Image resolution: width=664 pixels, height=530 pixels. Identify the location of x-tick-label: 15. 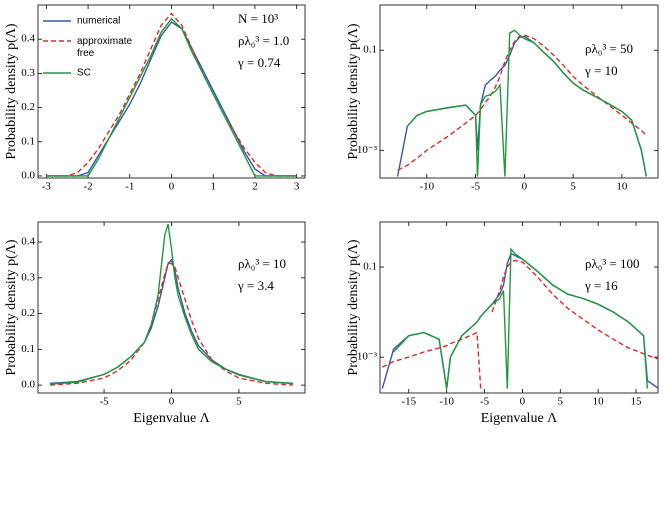
(637, 402).